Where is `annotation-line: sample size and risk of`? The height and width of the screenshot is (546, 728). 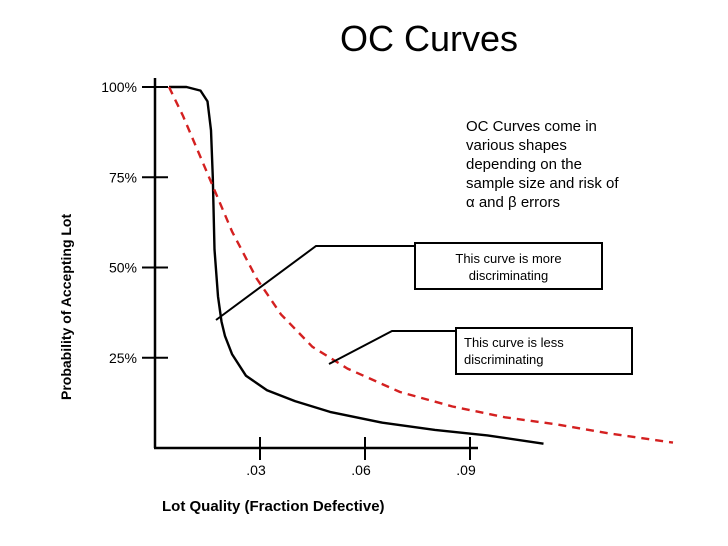 annotation-line: sample size and risk of is located at coordinates (542, 183).